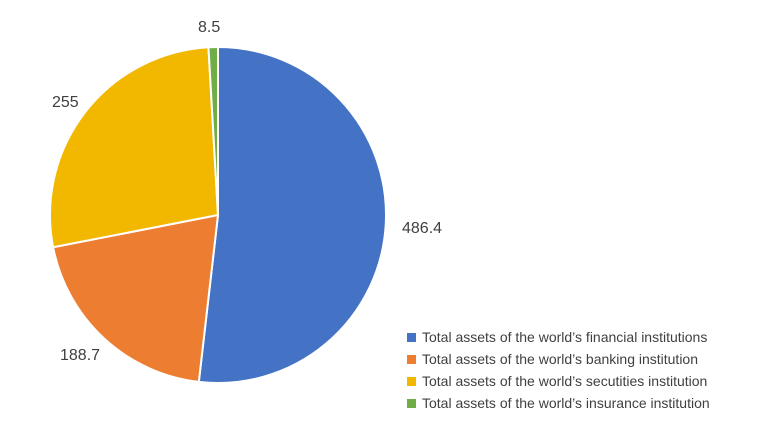 The height and width of the screenshot is (437, 757). I want to click on legend-swatch-financial, so click(411, 337).